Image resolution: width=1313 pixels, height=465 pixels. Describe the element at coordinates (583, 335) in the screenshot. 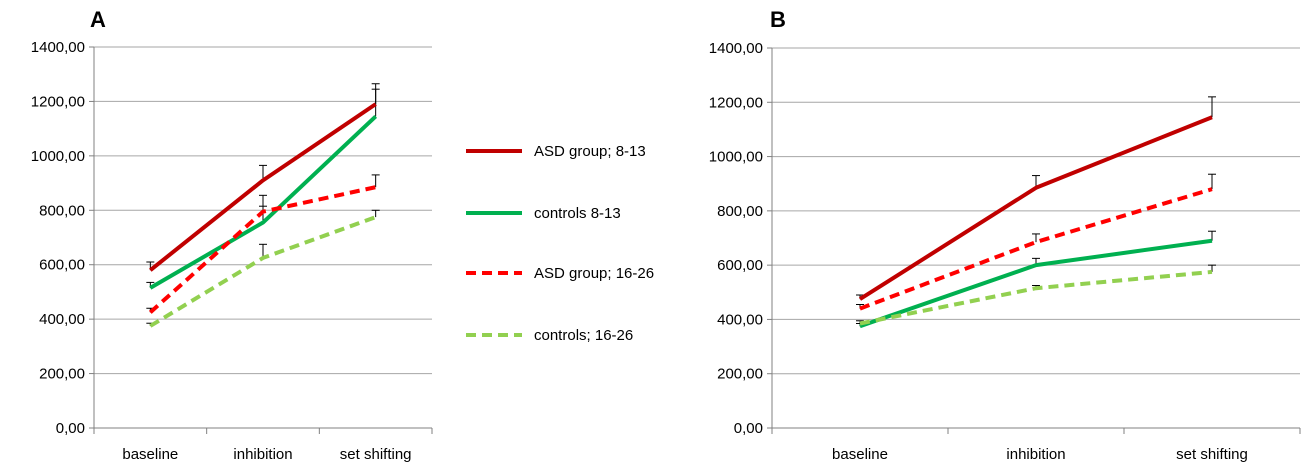

I see `legend-label: controls; 16-26` at that location.